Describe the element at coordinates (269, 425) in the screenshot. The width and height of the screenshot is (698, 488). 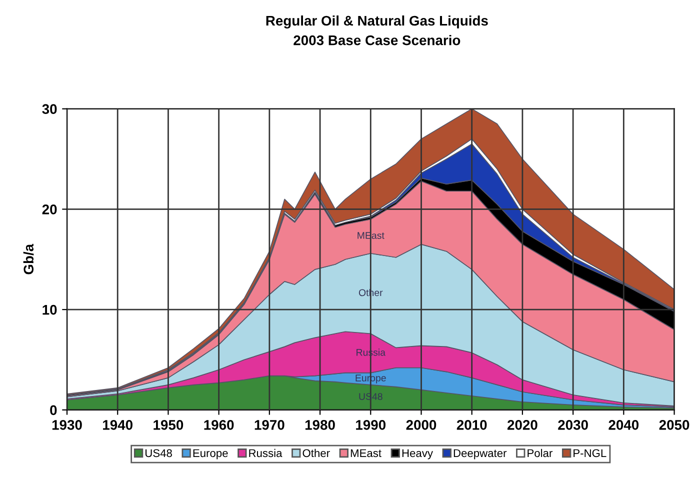
I see `x-tick-label: 1970` at that location.